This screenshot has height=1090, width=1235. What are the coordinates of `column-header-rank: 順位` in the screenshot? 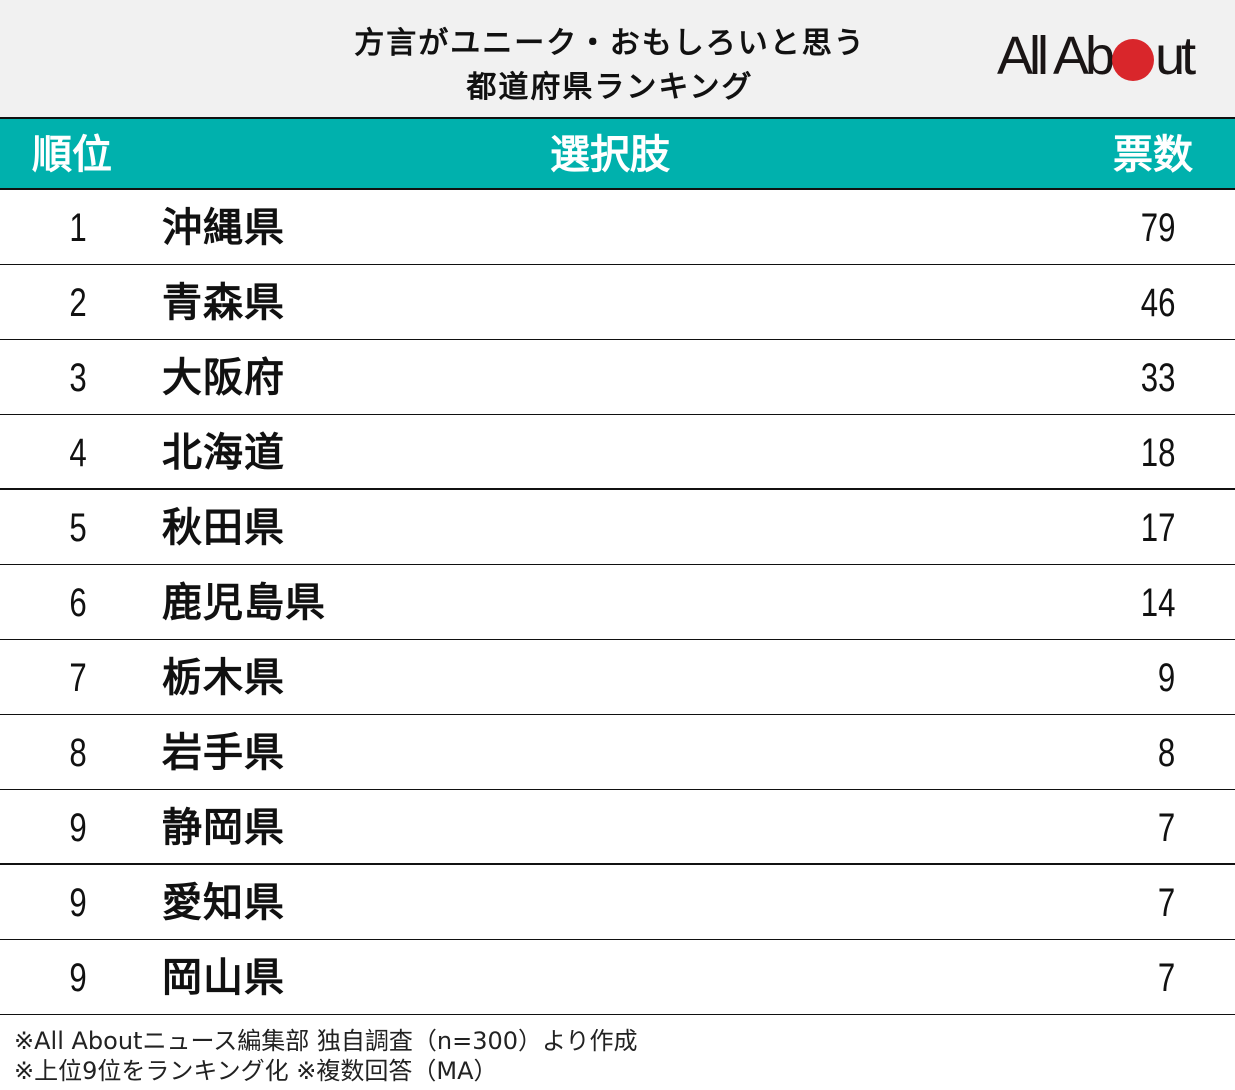 It's located at (72, 155).